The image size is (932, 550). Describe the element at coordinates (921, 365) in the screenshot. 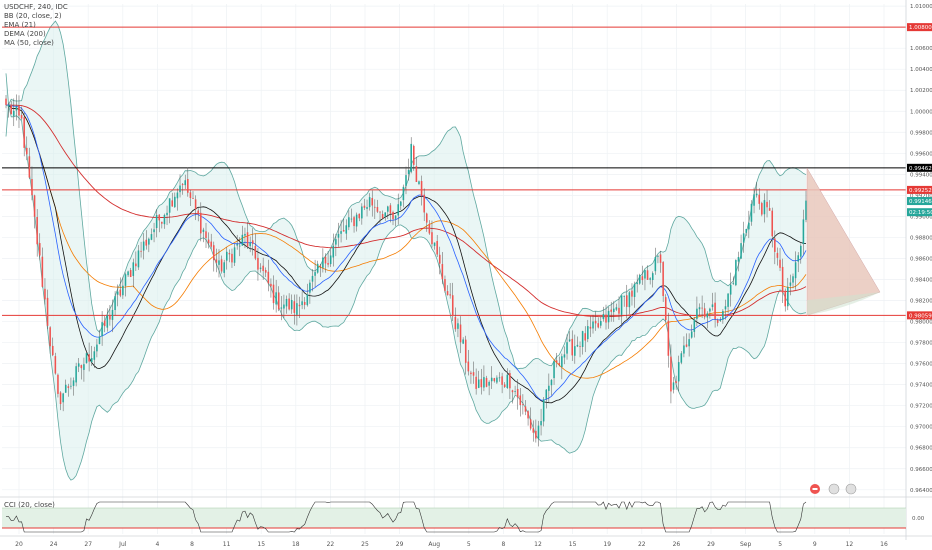

I see `price-tick-label: 0.97600` at that location.